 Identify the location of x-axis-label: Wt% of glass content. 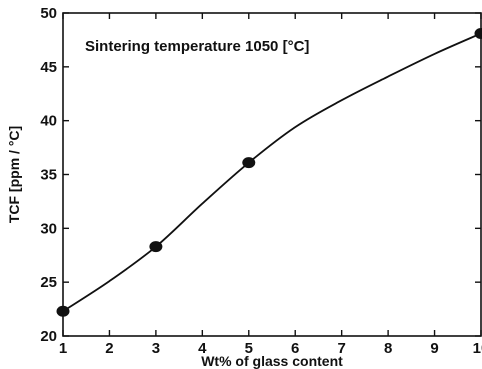
(272, 361).